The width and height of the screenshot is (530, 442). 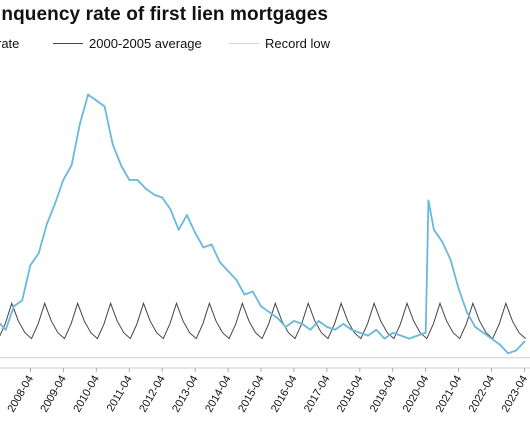 What do you see at coordinates (68, 43) in the screenshot?
I see `legend-swatch-average` at bounding box center [68, 43].